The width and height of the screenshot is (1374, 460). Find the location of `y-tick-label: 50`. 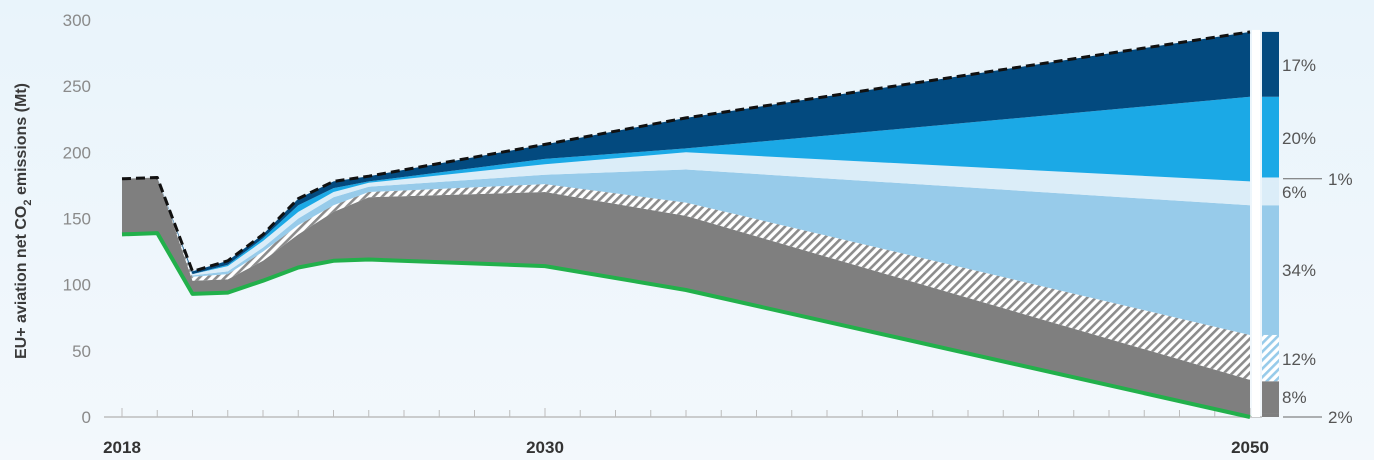

y-tick-label: 50 is located at coordinates (81, 351).